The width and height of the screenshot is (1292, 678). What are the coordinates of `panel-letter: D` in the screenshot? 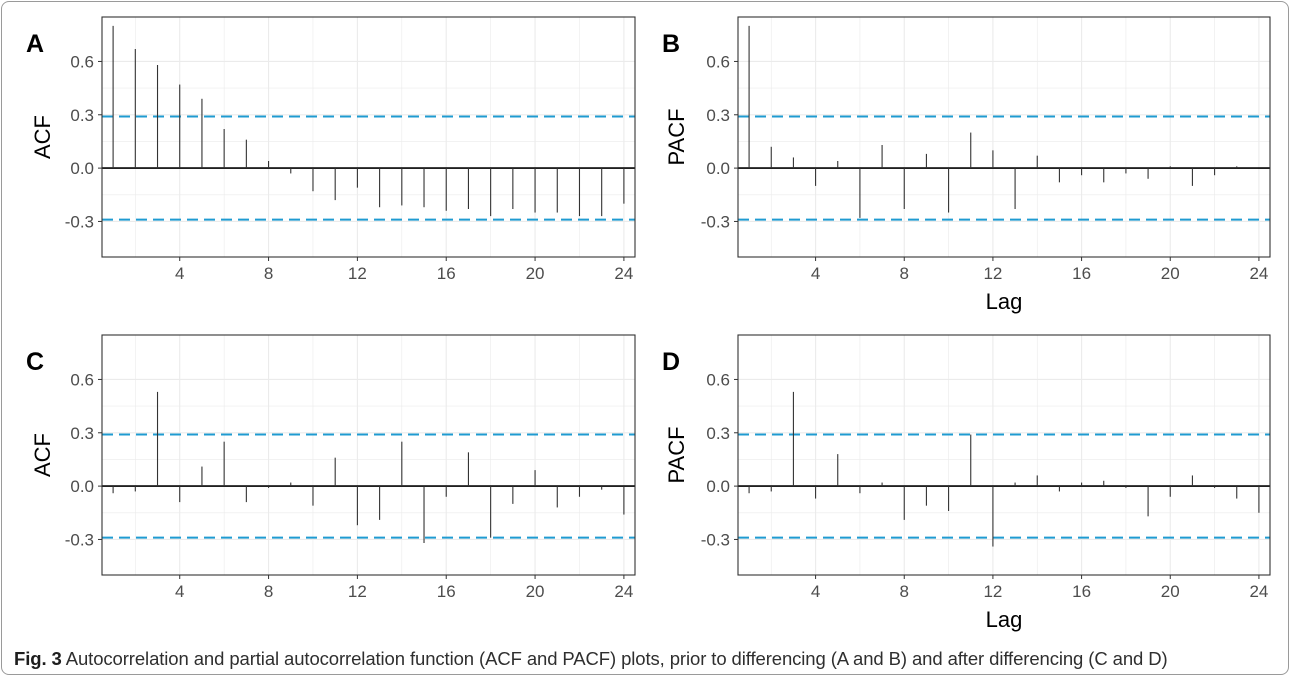 It's located at (671, 362).